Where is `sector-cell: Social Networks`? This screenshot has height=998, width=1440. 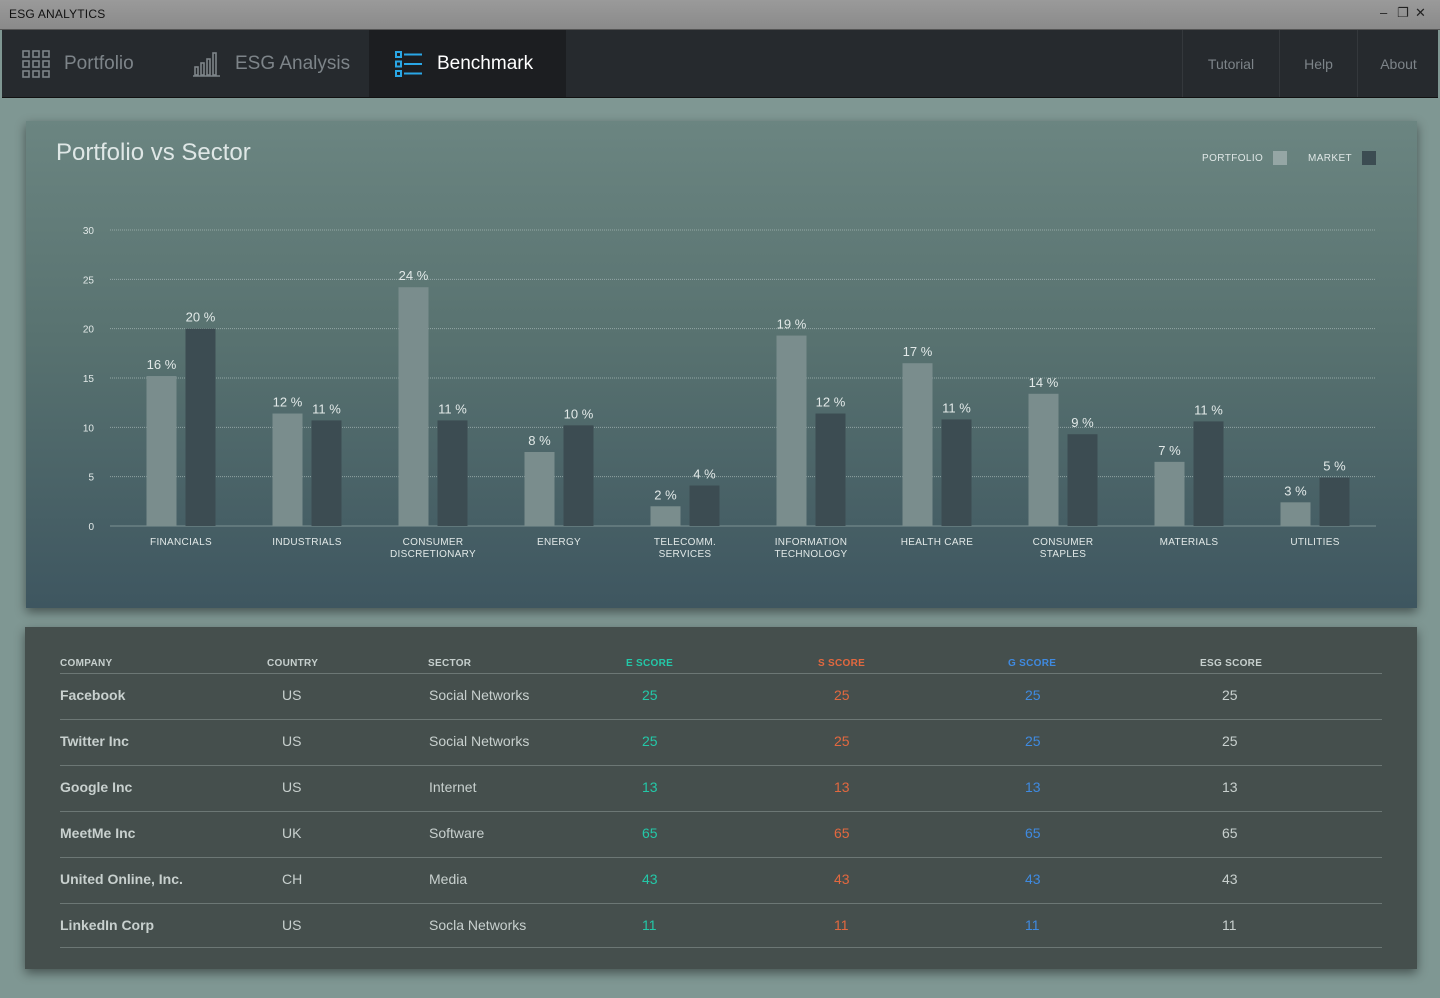
sector-cell: Social Networks is located at coordinates (479, 695).